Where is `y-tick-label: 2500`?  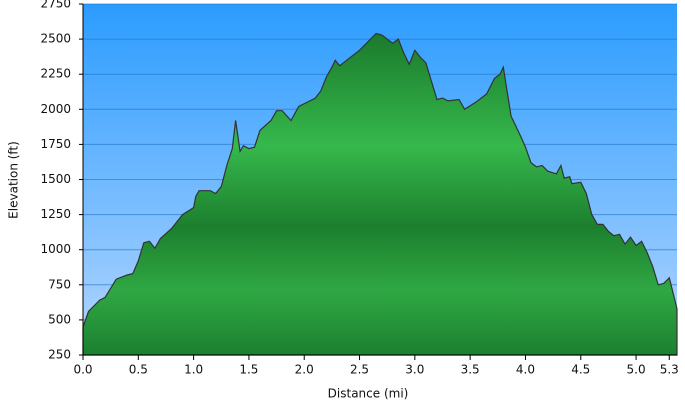 y-tick-label: 2500 is located at coordinates (55, 39).